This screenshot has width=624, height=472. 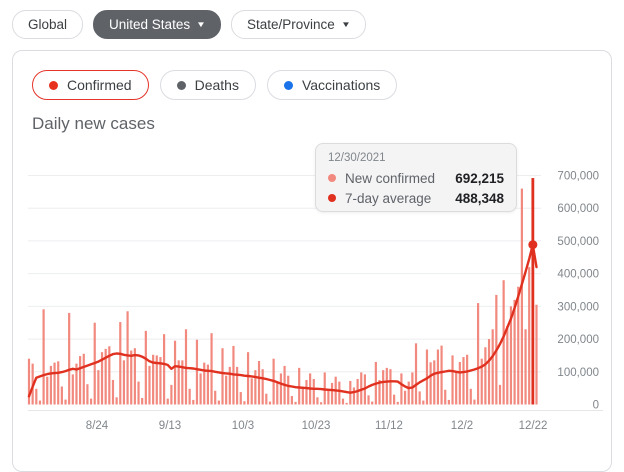 What do you see at coordinates (578, 340) in the screenshot?
I see `y-axis-label: 200,000` at bounding box center [578, 340].